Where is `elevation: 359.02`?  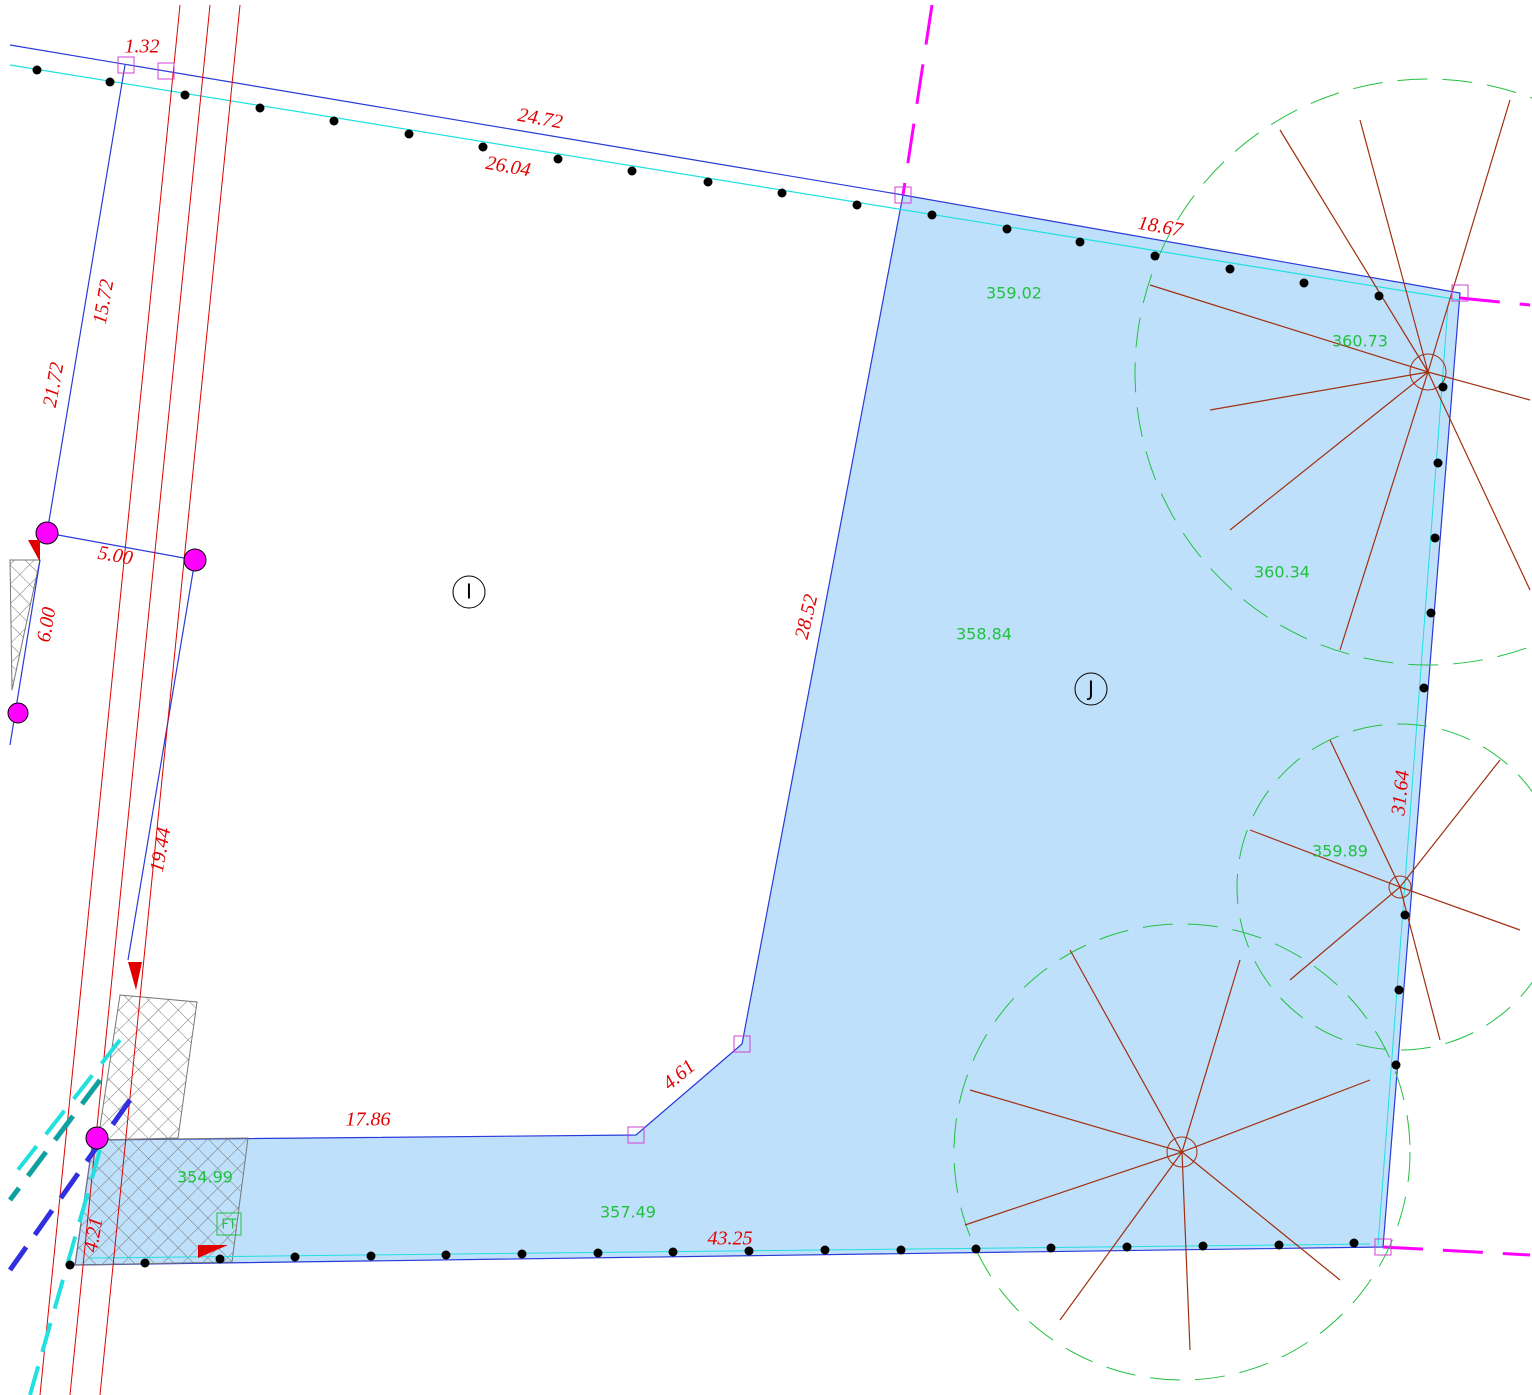
elevation: 359.02 is located at coordinates (1014, 293).